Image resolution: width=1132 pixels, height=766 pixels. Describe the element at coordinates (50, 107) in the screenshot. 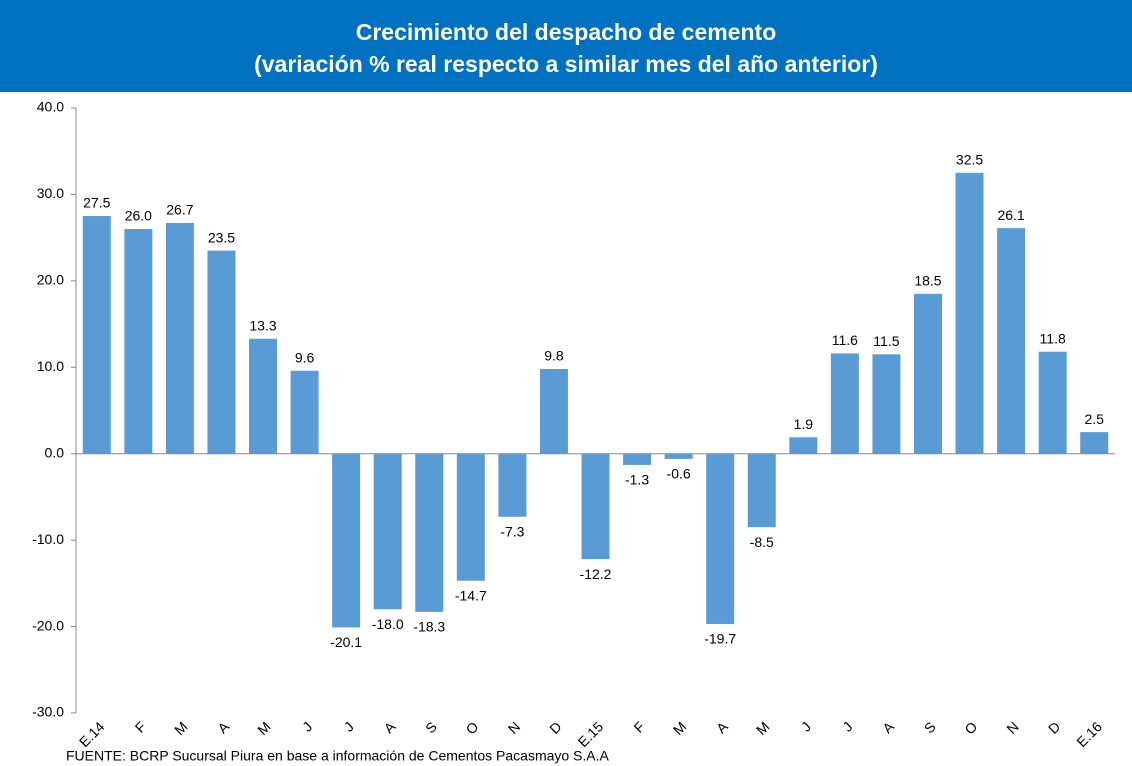

I see `y-tick-label: 40.0` at that location.